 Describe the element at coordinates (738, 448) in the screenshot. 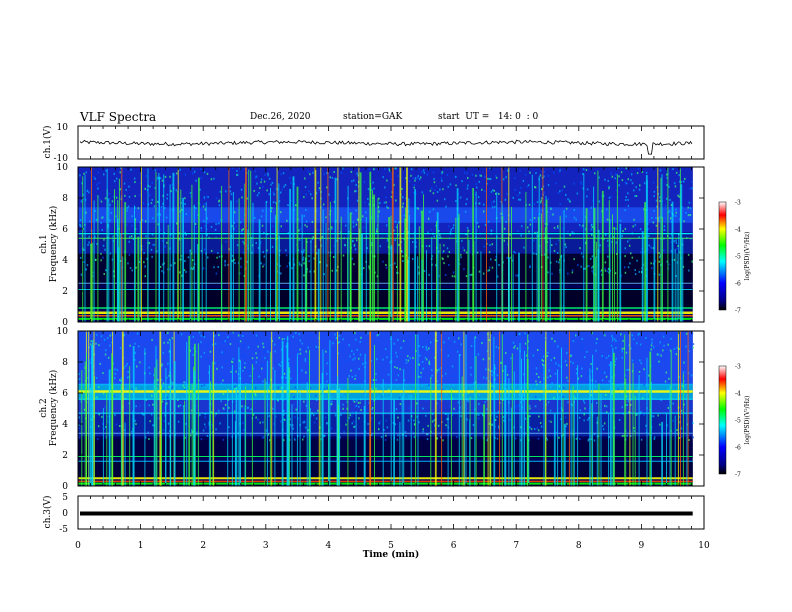

I see `colorbar-tick-label: -6` at that location.